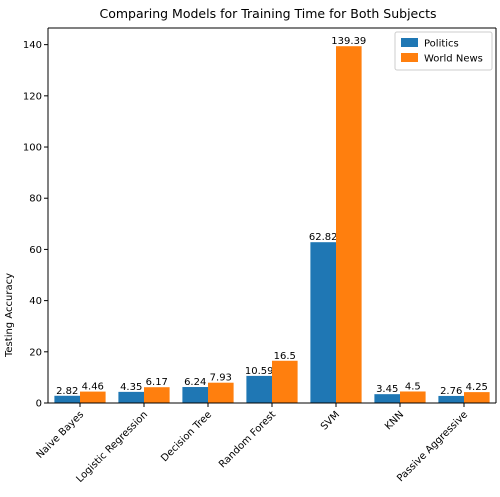 The height and width of the screenshot is (497, 500). Describe the element at coordinates (387, 389) in the screenshot. I see `data-label: 3.45` at that location.